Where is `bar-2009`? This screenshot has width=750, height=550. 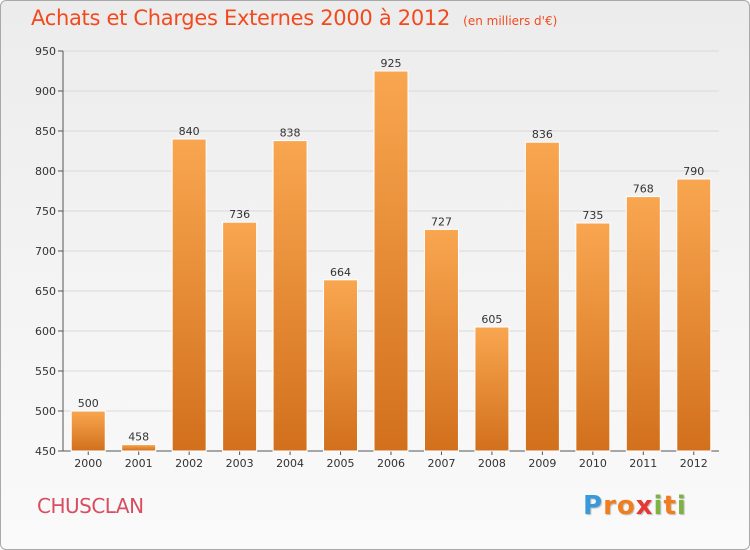
bar-2009 is located at coordinates (542, 296).